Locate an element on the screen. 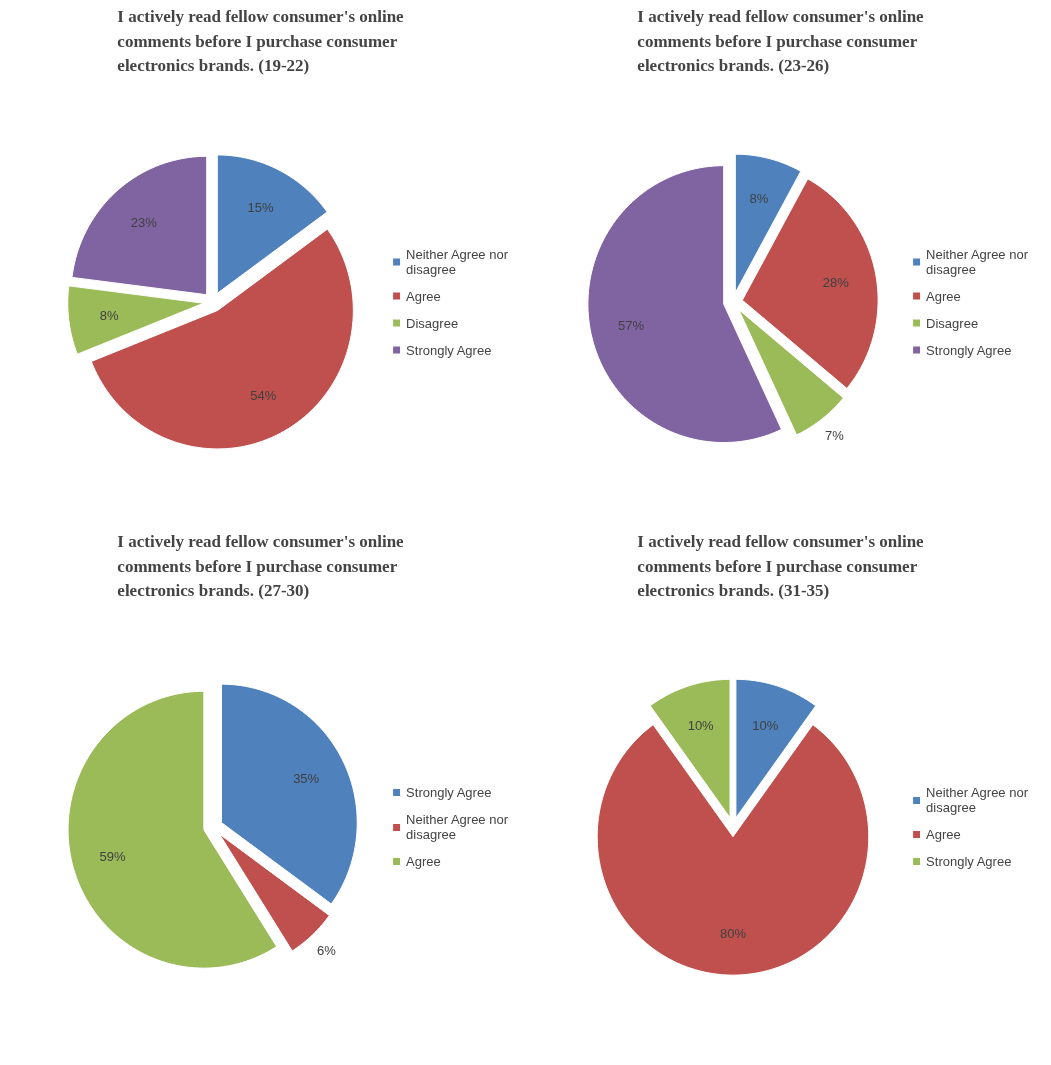 The width and height of the screenshot is (1051, 1065). chart-title: I actively read fellow consumer's online comments before I purchase consumer electronics brands. (31-35) is located at coordinates (781, 566).